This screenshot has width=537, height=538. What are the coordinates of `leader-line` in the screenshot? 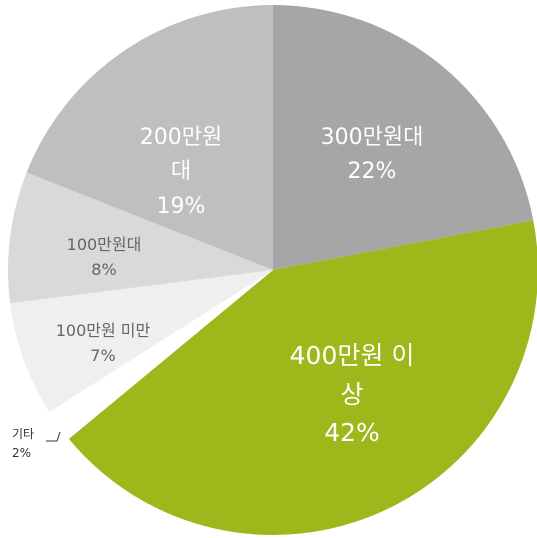 It's located at (53, 436).